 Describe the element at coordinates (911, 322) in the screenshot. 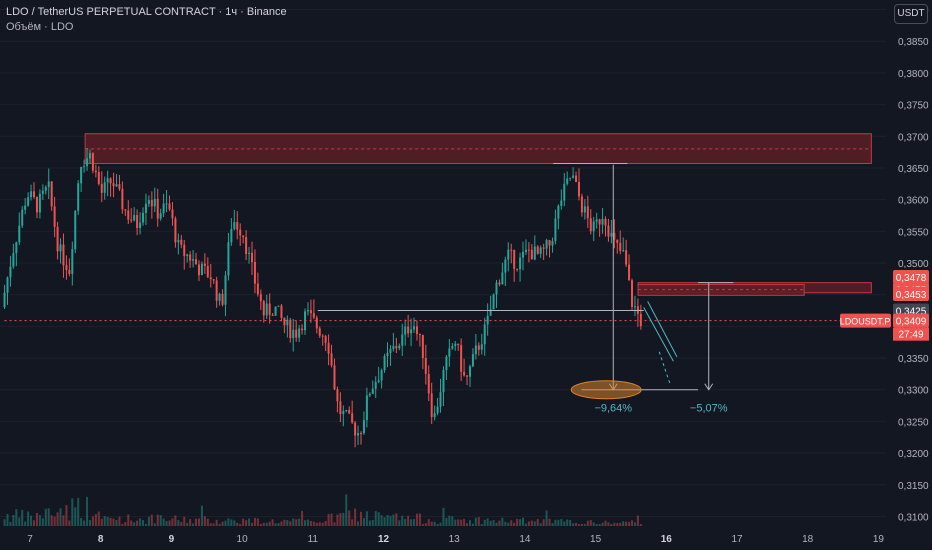

I see `price-label: 0,3409` at that location.